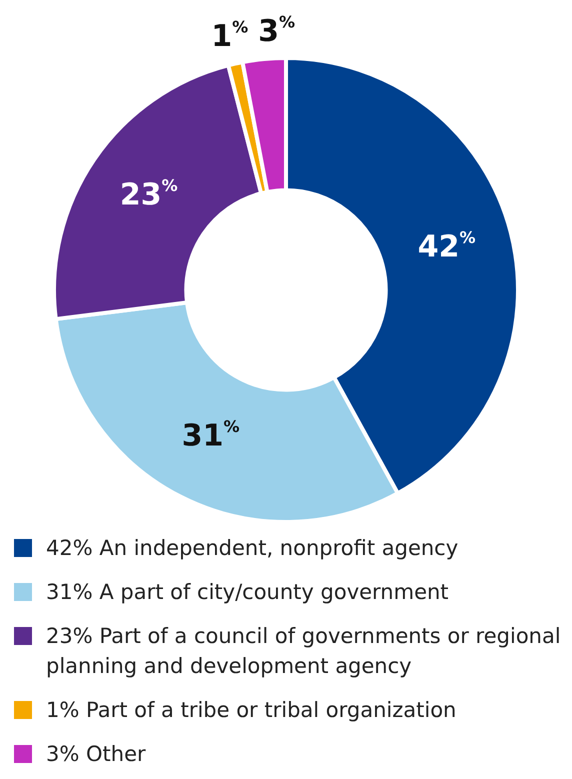  I want to click on legend-label: 31% A part of city/county government, so click(248, 592).